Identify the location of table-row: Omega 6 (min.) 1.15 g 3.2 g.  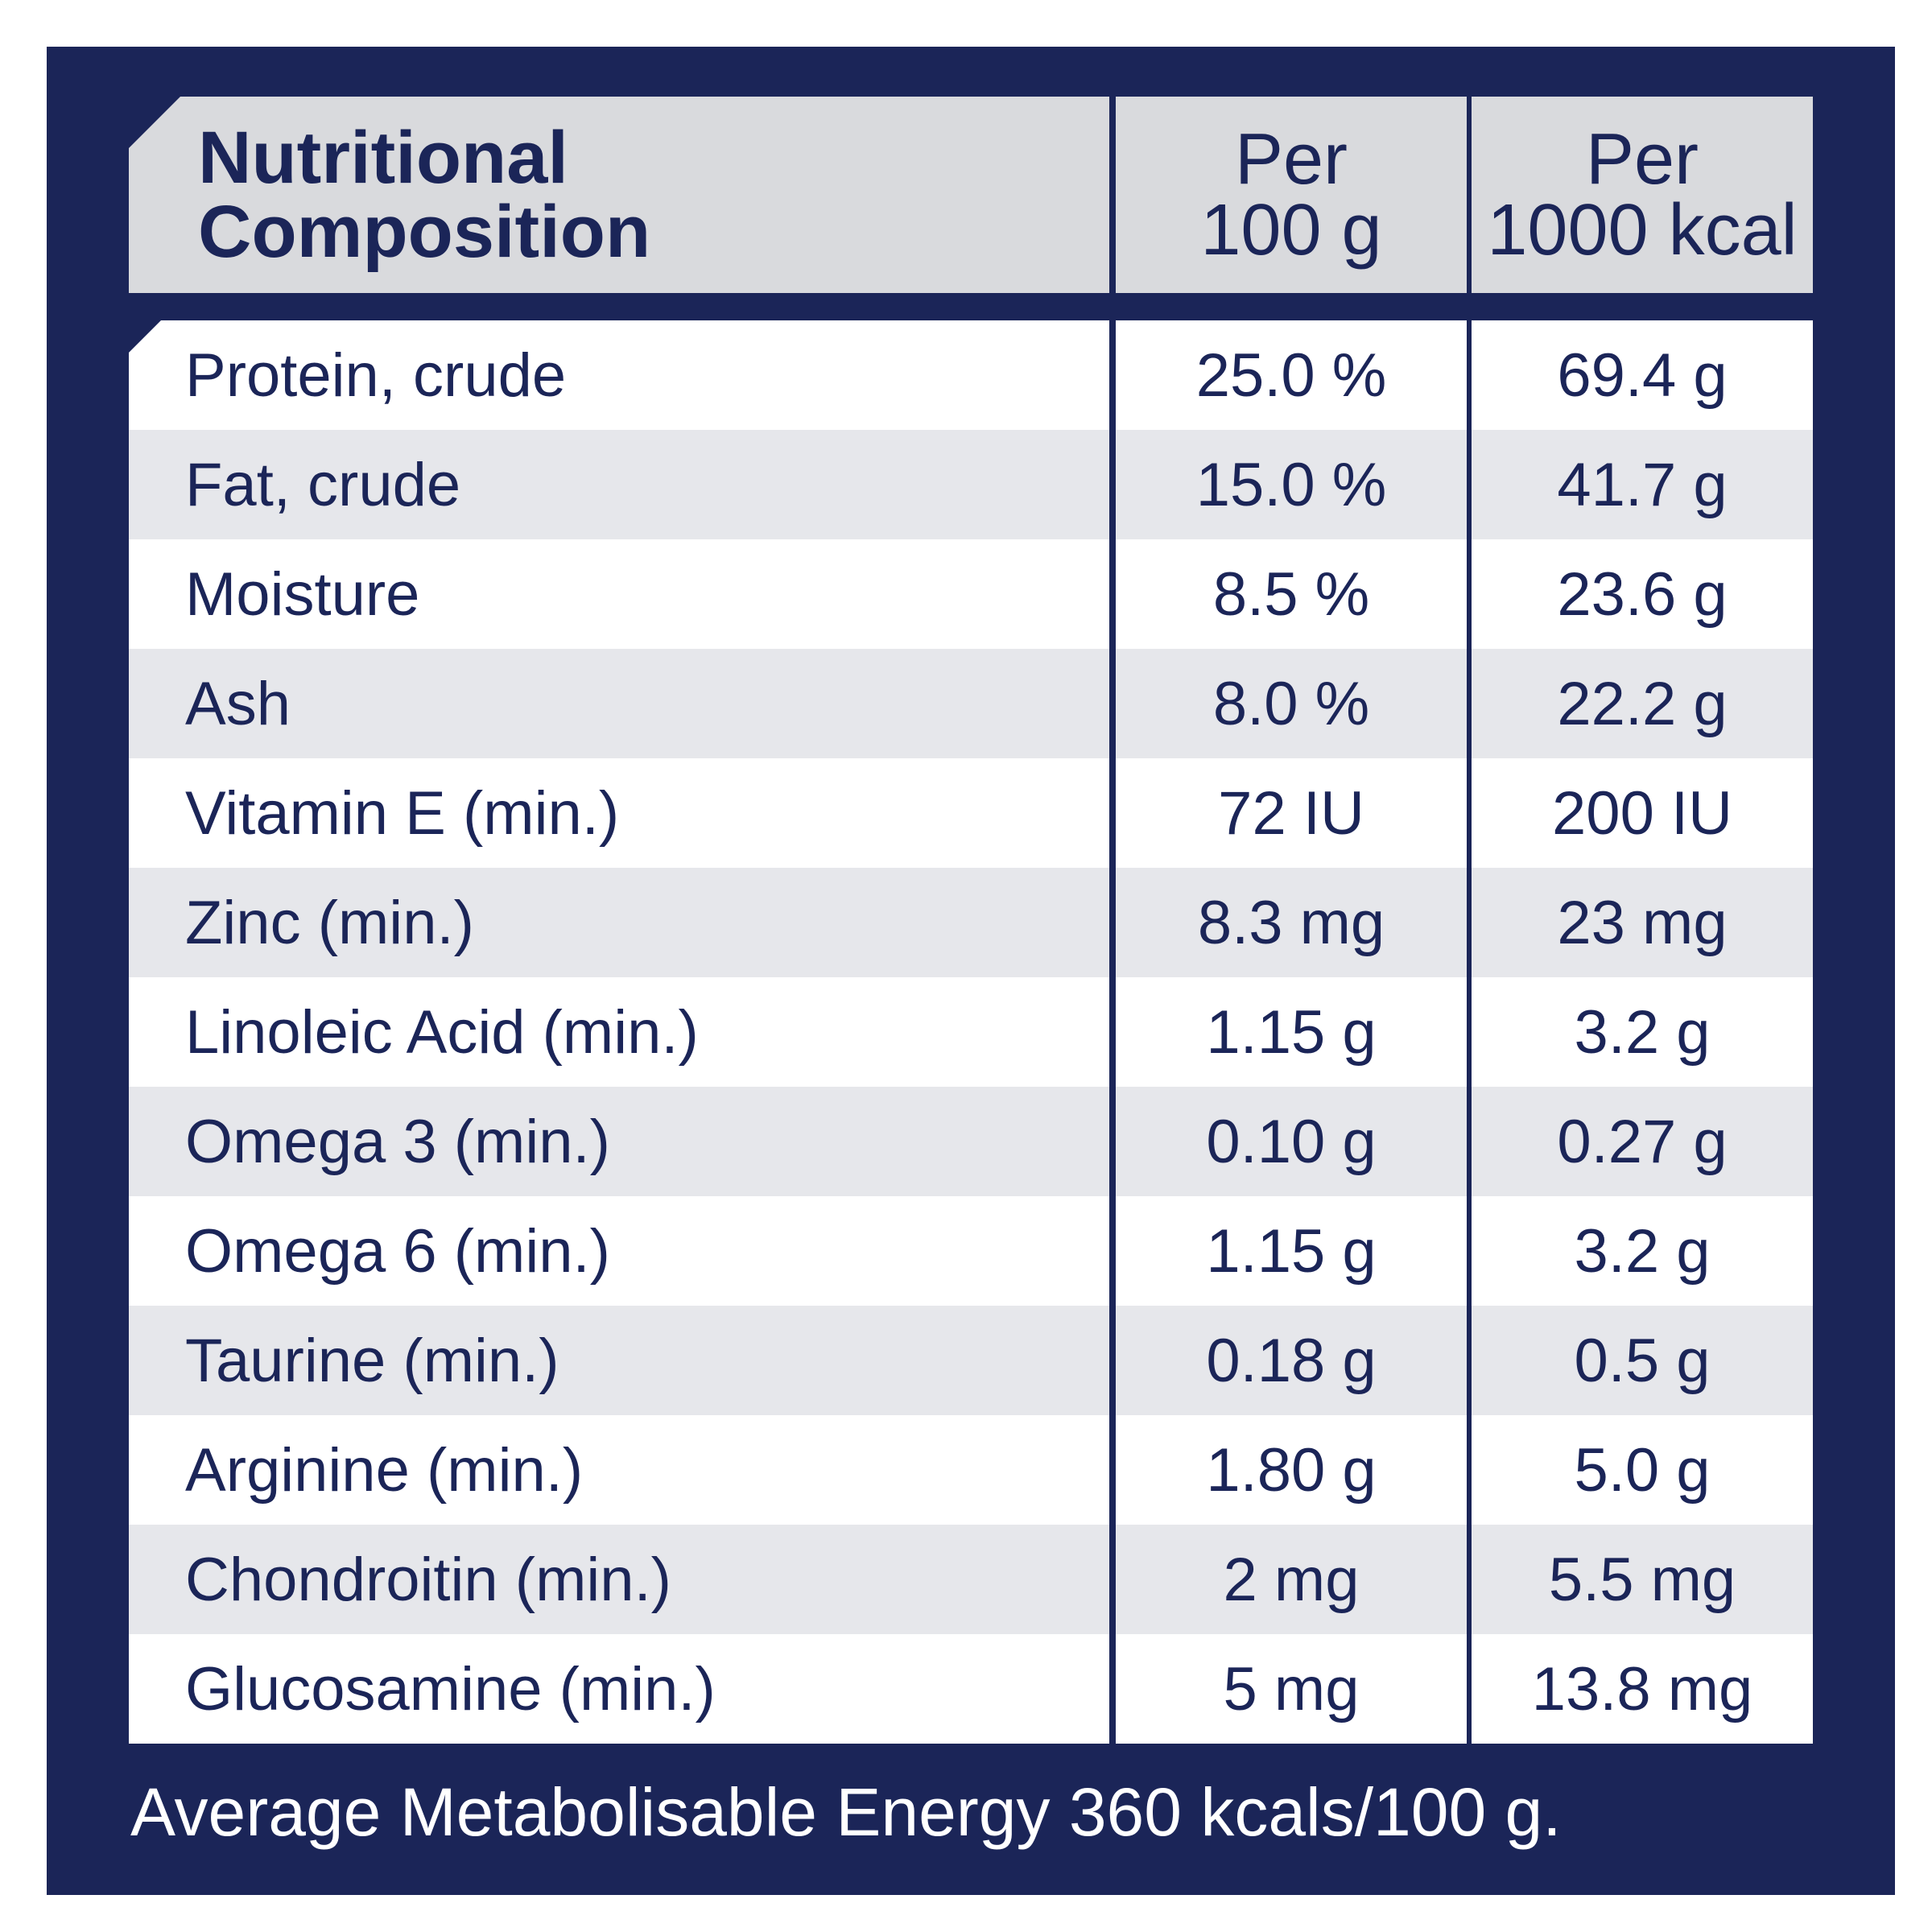
(971, 1251).